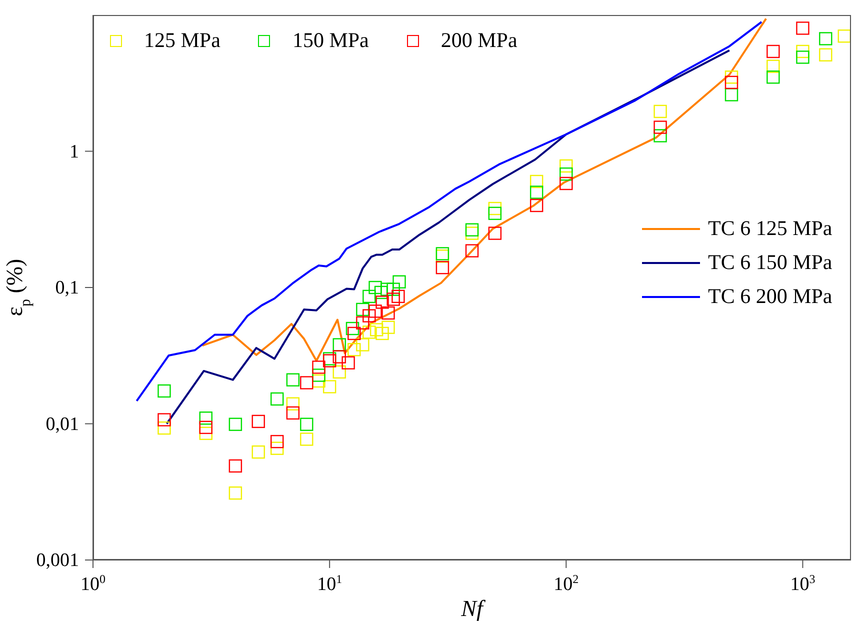 This screenshot has height=621, width=865. I want to click on legend-label: TC 6 125 MPa, so click(770, 228).